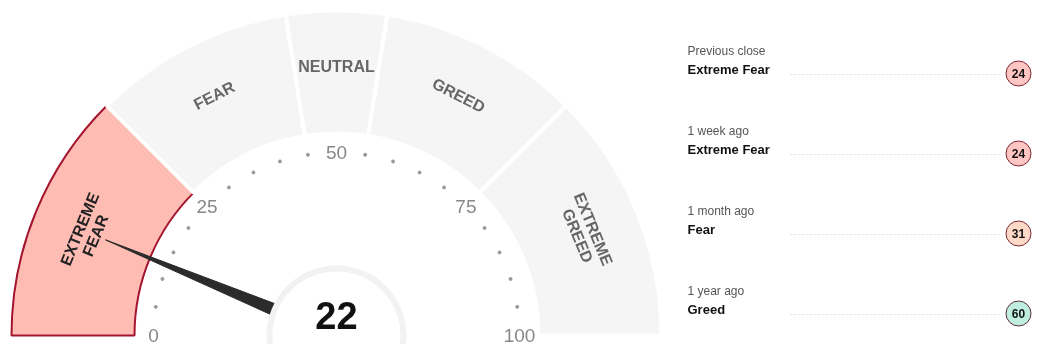  What do you see at coordinates (153, 334) in the screenshot?
I see `text: 0` at bounding box center [153, 334].